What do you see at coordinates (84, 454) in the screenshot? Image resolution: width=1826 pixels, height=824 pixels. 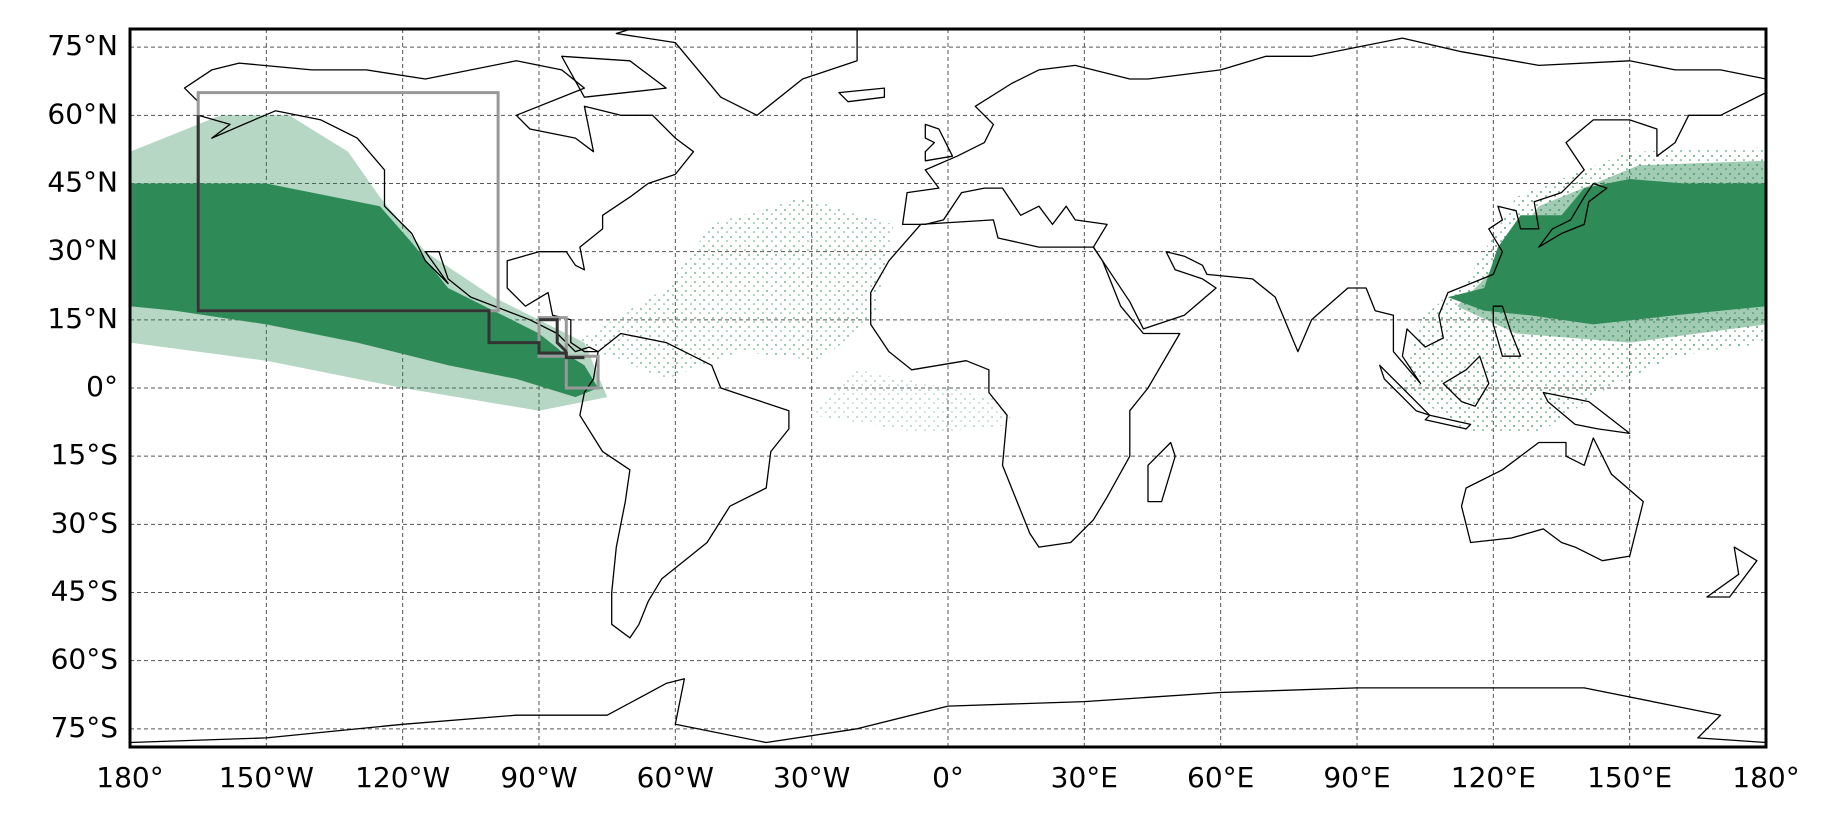 I see `y-tick-label: 15°S` at bounding box center [84, 454].